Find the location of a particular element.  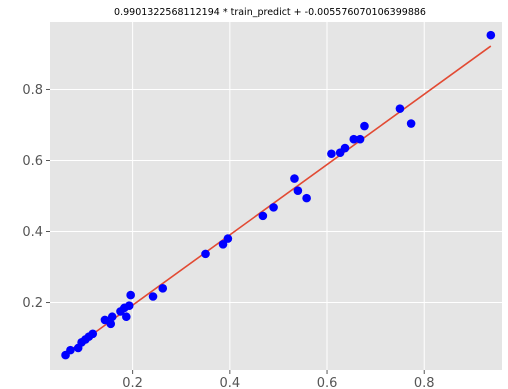

y-tick-label: 0.4 is located at coordinates (32, 232).